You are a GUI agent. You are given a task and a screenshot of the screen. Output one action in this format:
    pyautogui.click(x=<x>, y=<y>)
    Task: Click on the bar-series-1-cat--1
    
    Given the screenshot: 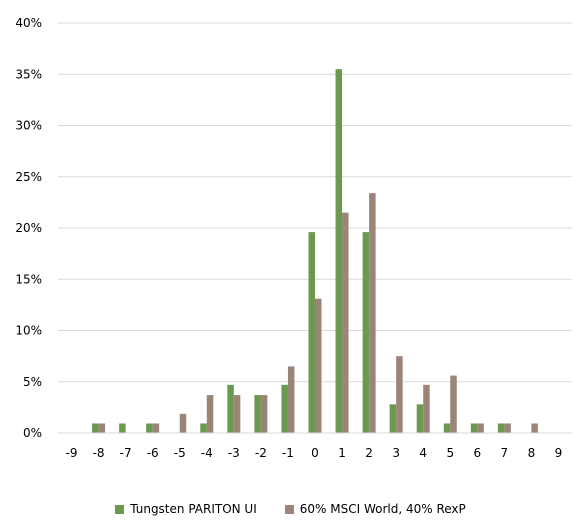 What is the action you would take?
    pyautogui.click(x=284, y=408)
    